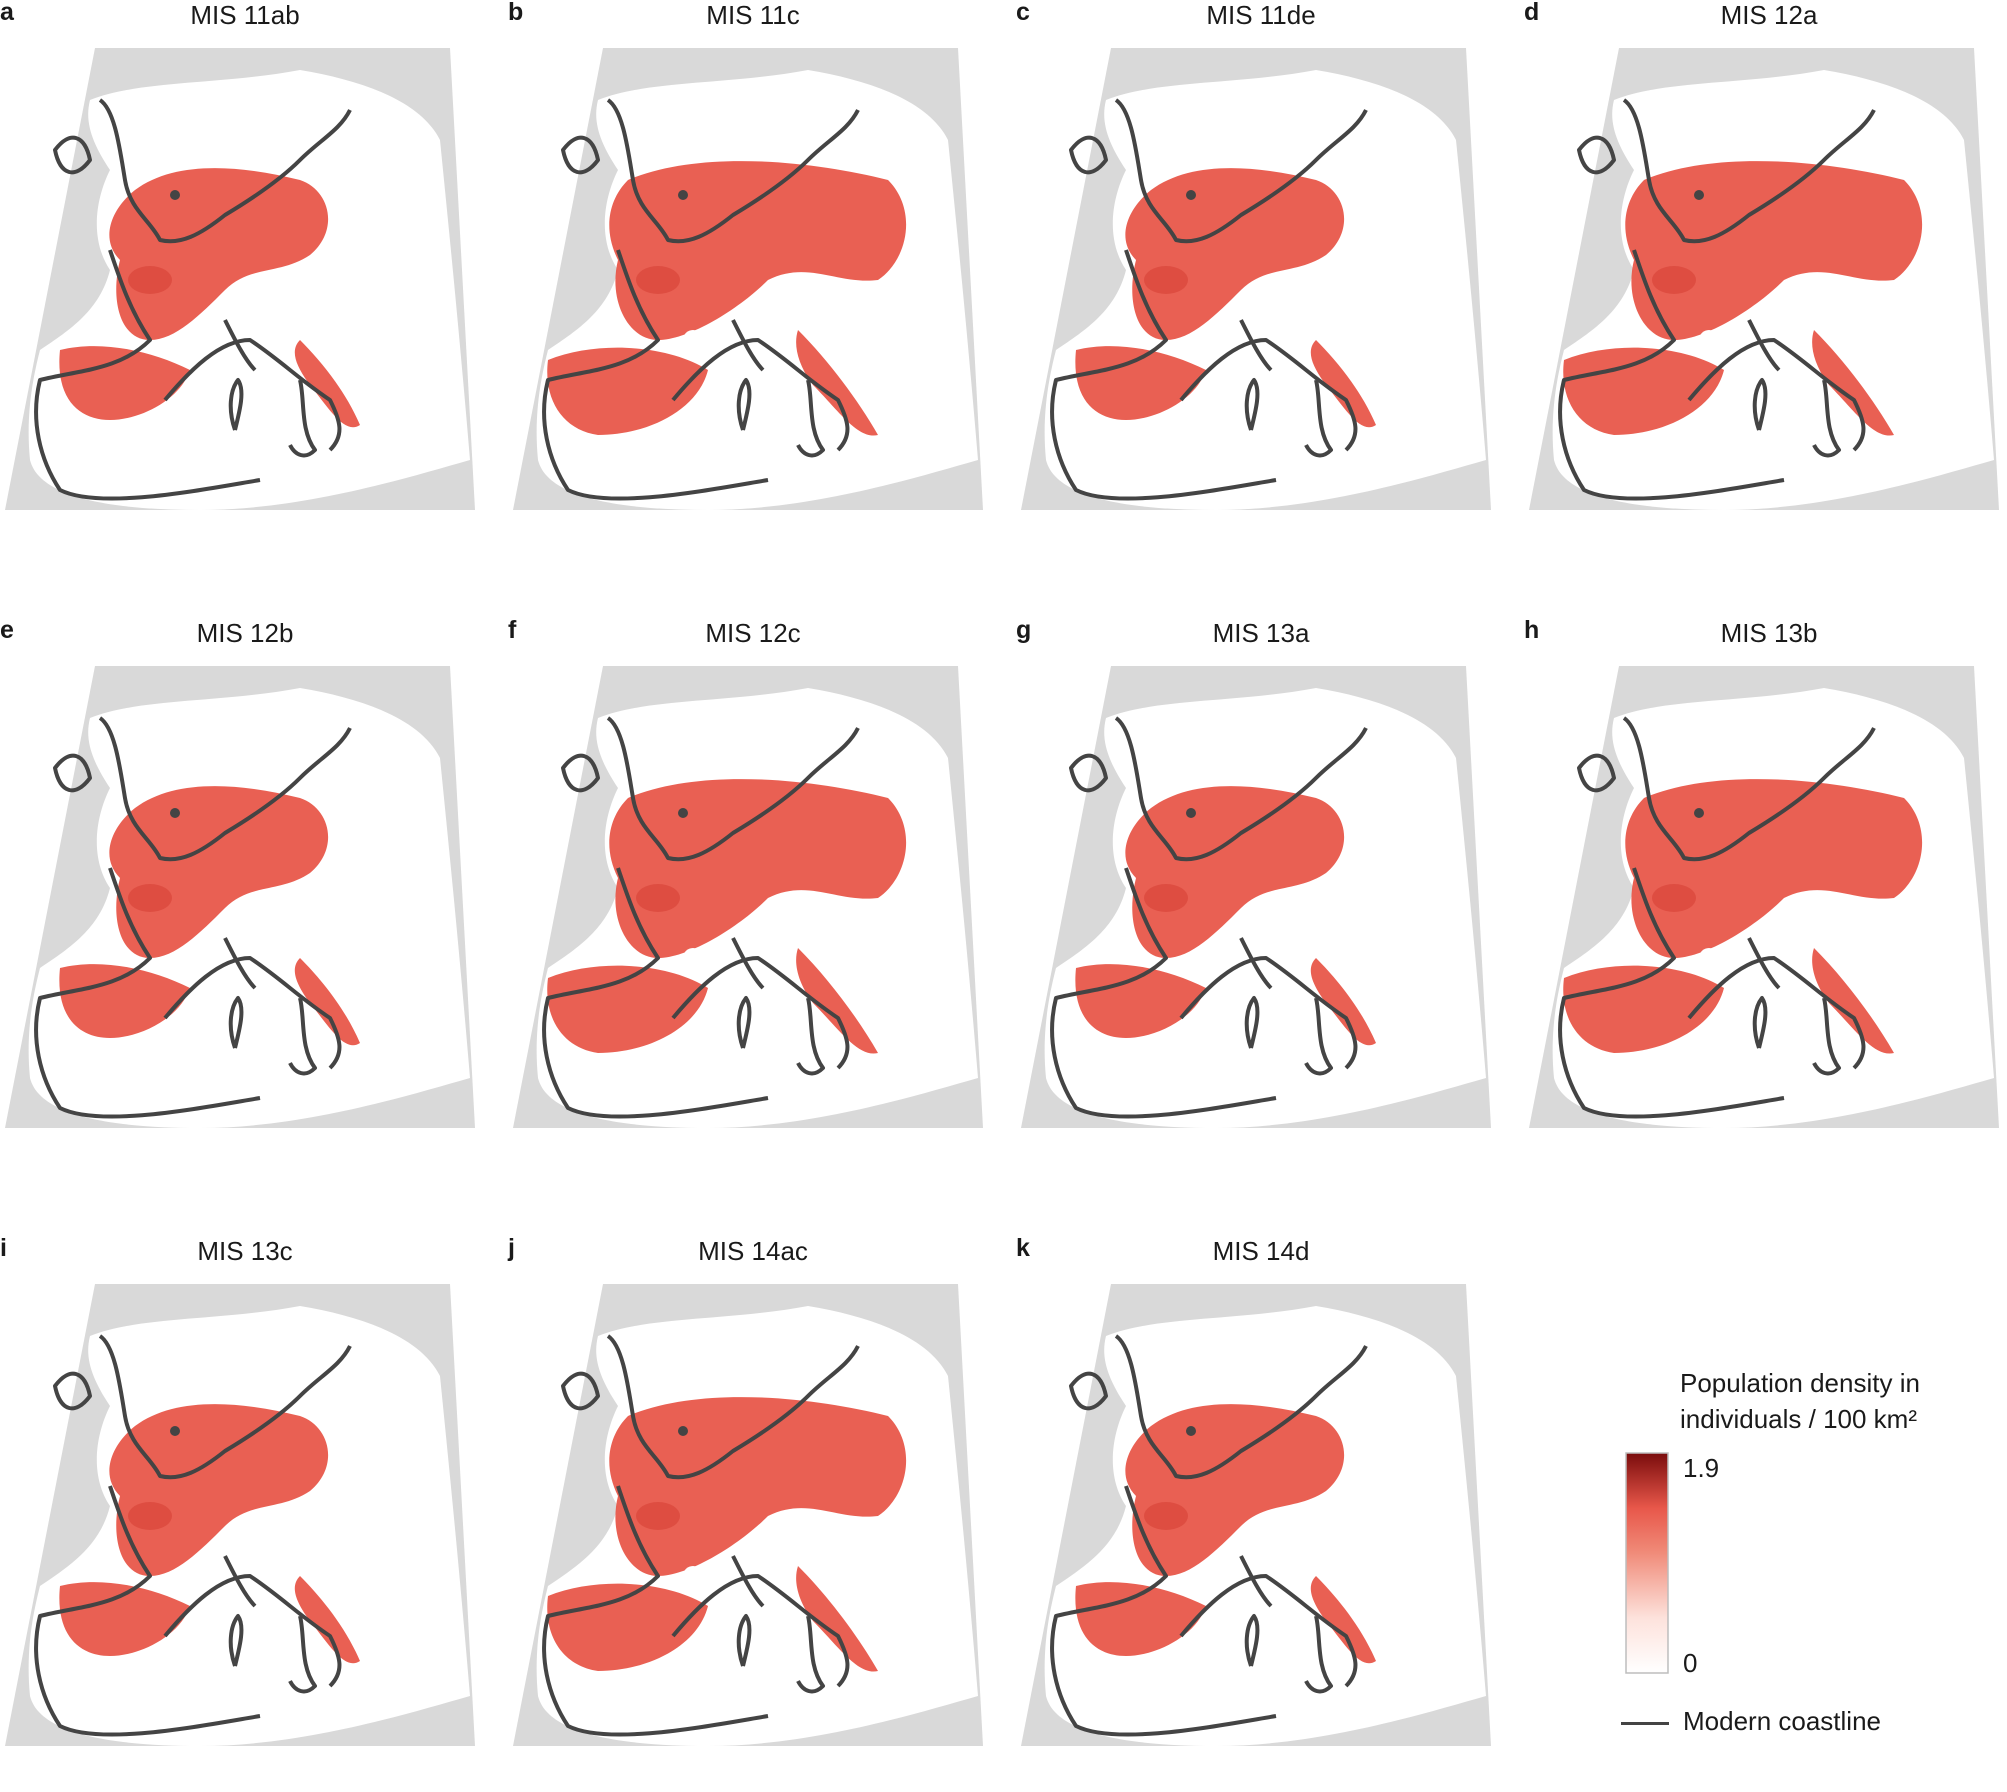 This screenshot has width=2007, height=1792. I want to click on panel-letter: j, so click(511, 1248).